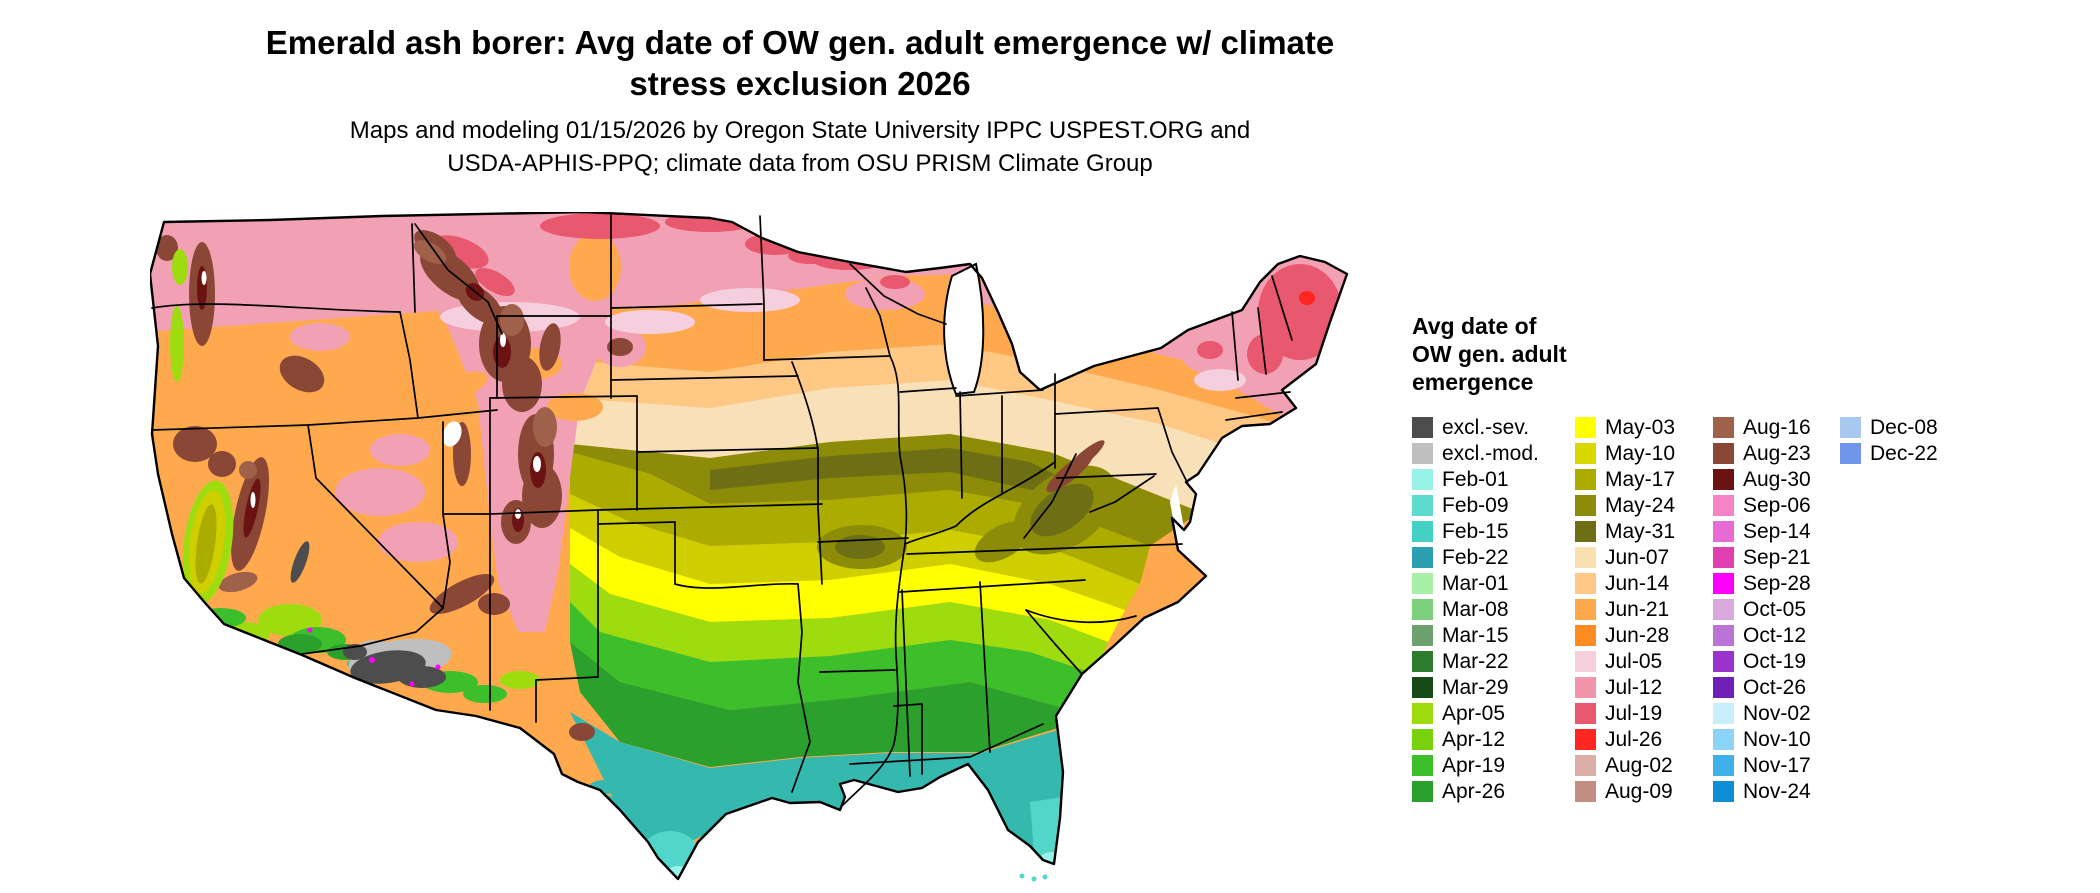  I want to click on legend-row: Nov-02, so click(1776, 713).